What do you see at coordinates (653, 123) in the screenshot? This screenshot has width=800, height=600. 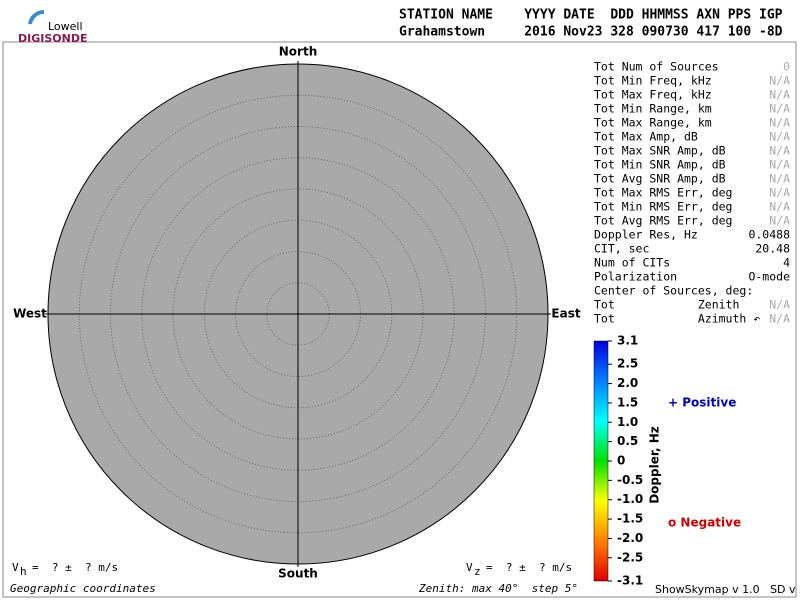 I see `stat-label: Tot Max Range, km` at bounding box center [653, 123].